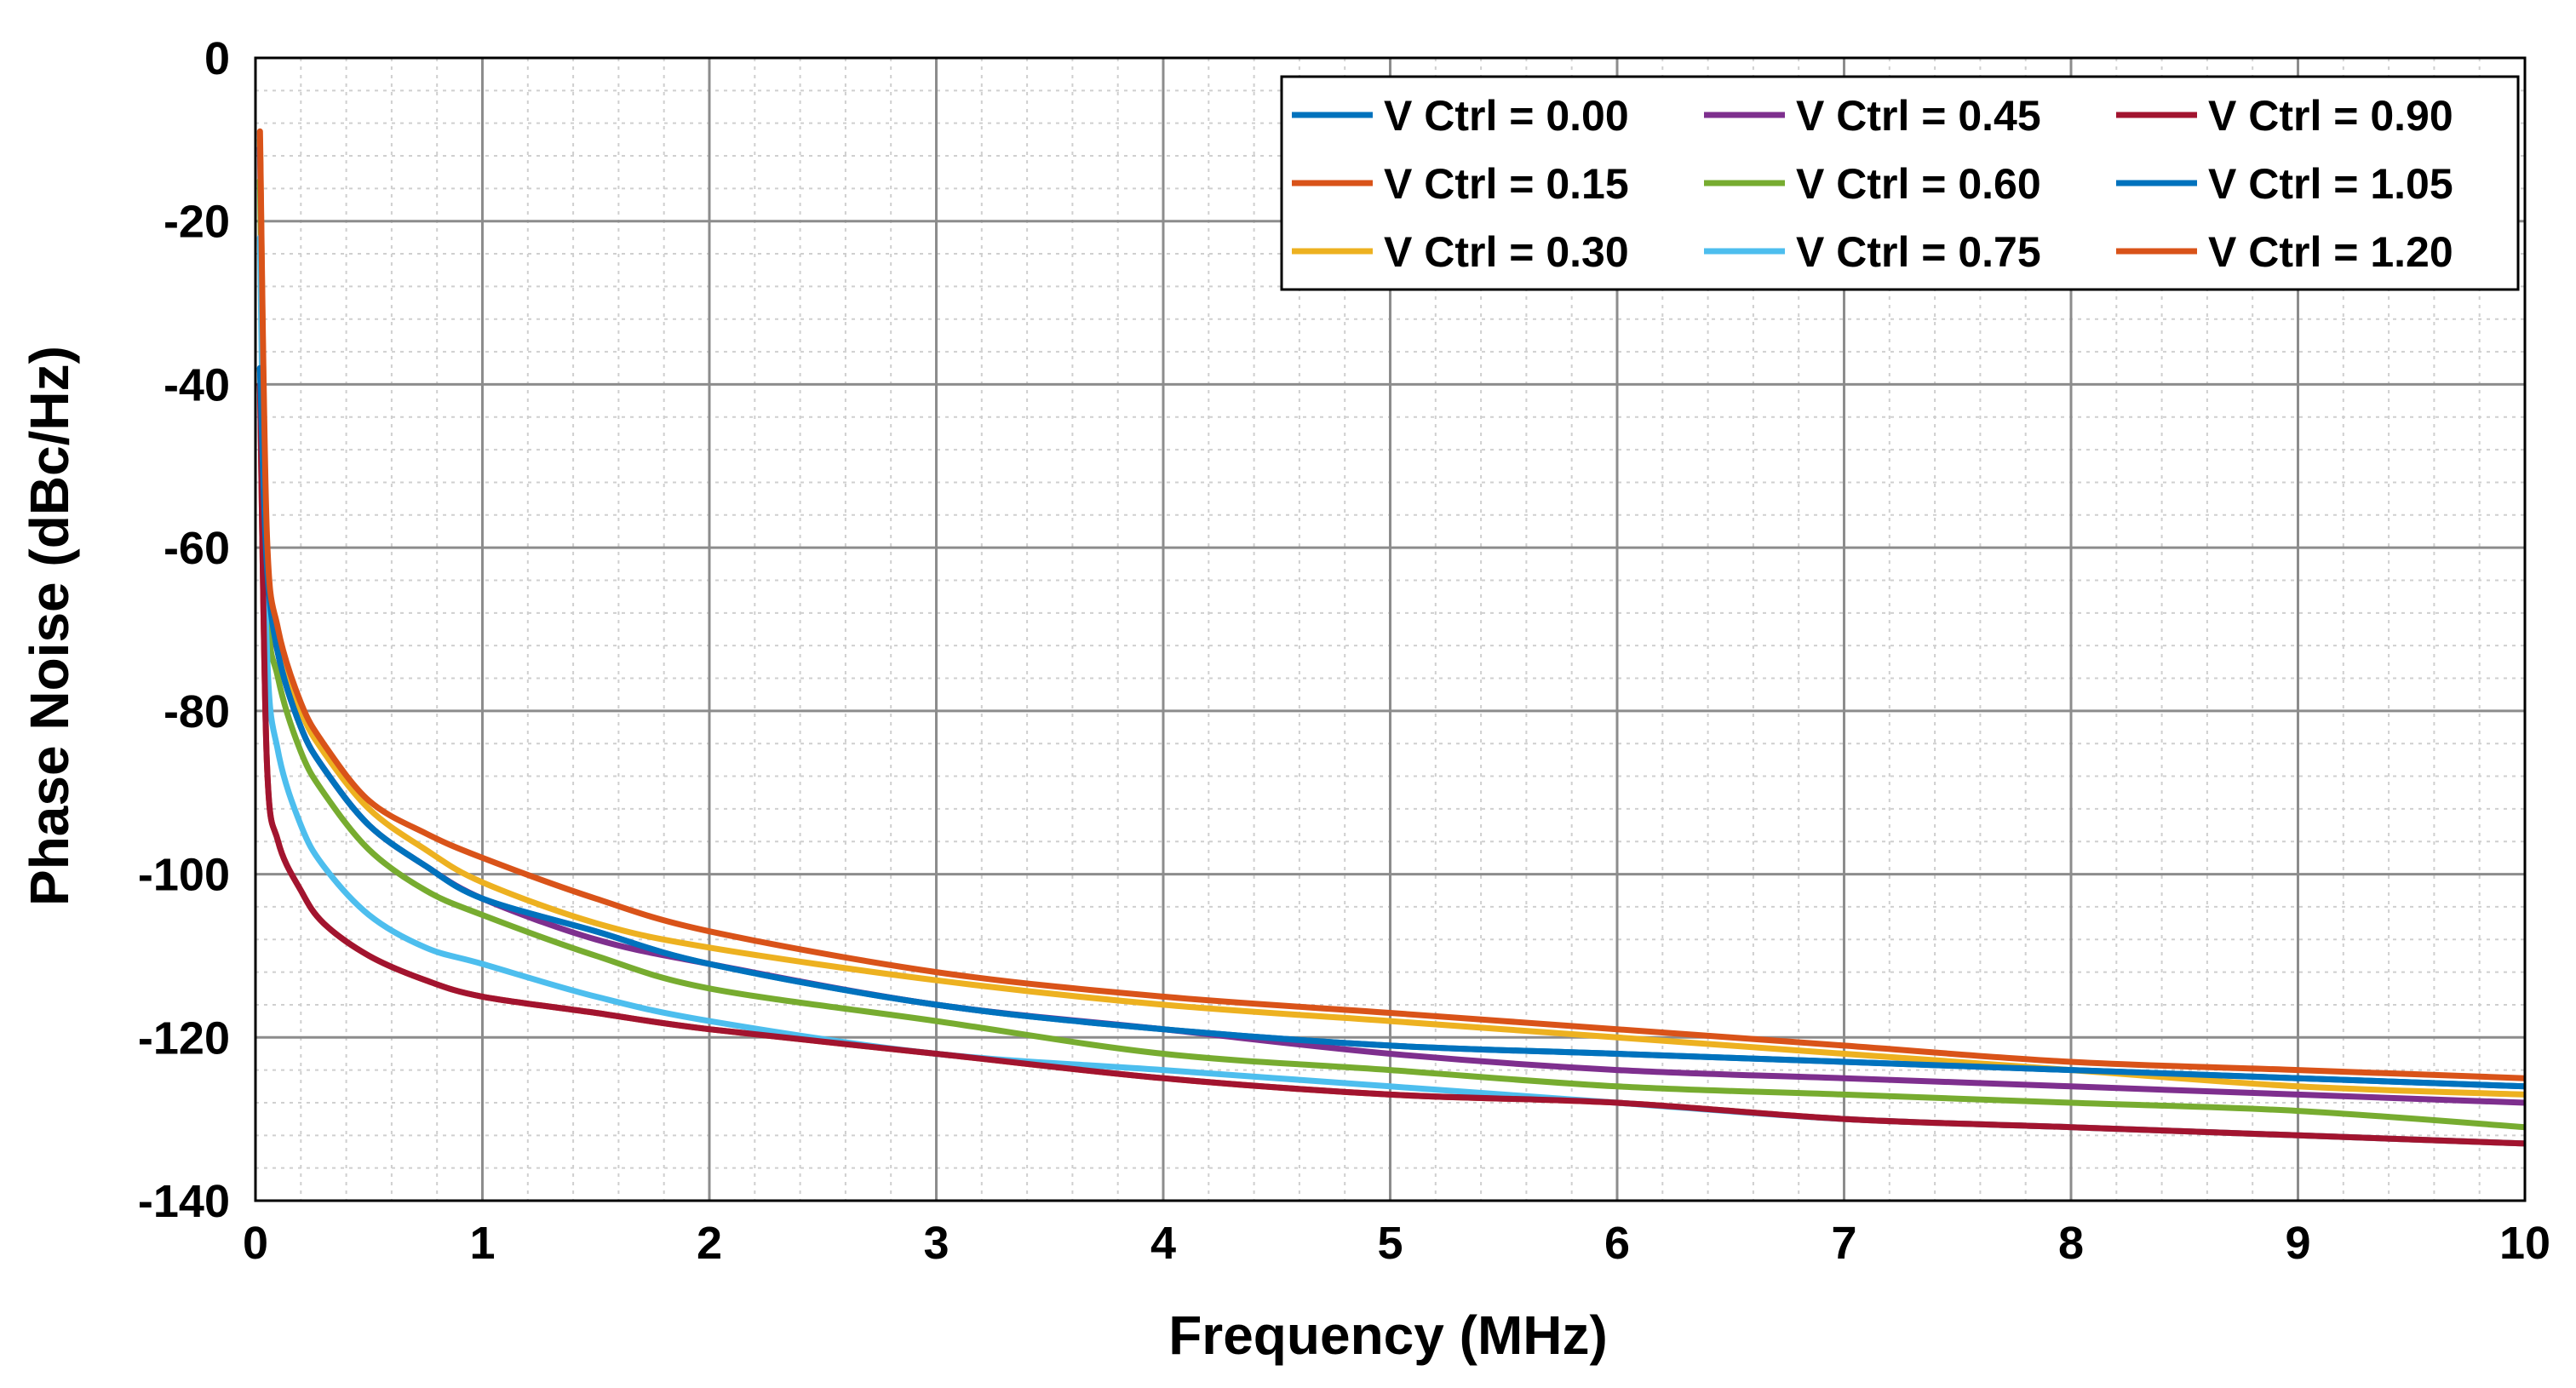  Describe the element at coordinates (709, 1244) in the screenshot. I see `x-tick-label: 2` at that location.